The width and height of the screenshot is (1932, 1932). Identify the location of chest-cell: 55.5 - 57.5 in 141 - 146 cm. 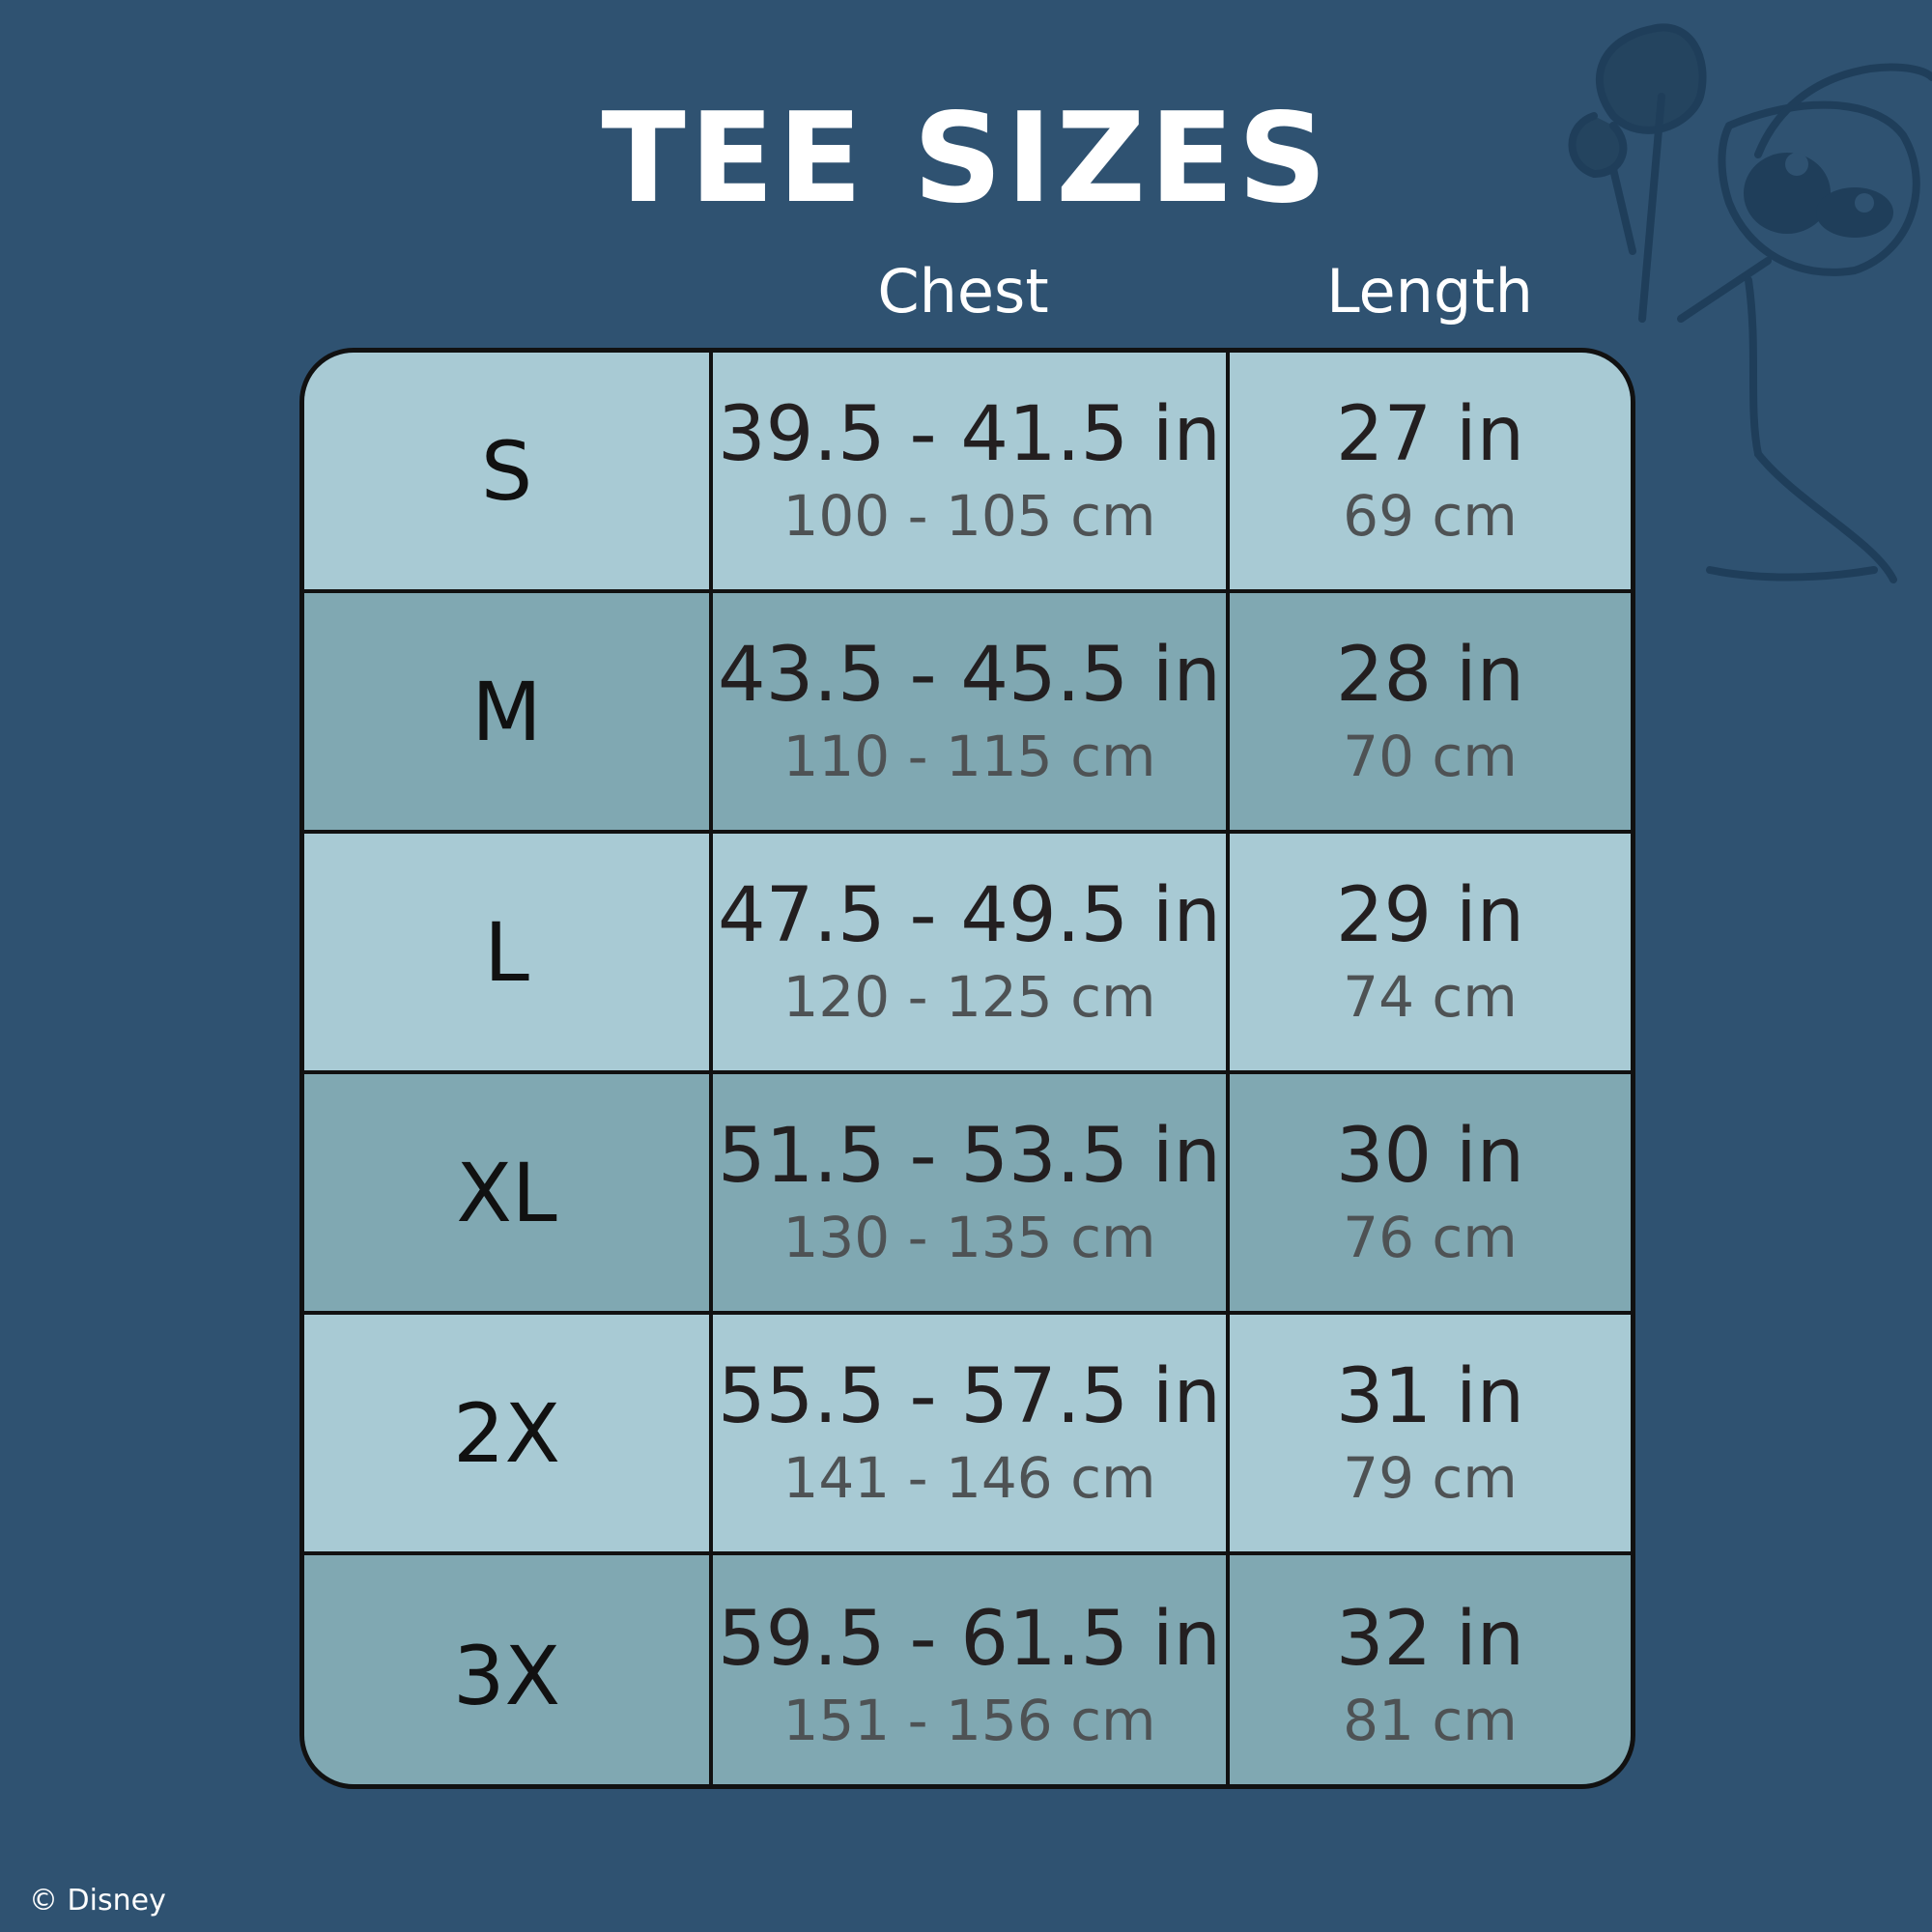
(971, 1433).